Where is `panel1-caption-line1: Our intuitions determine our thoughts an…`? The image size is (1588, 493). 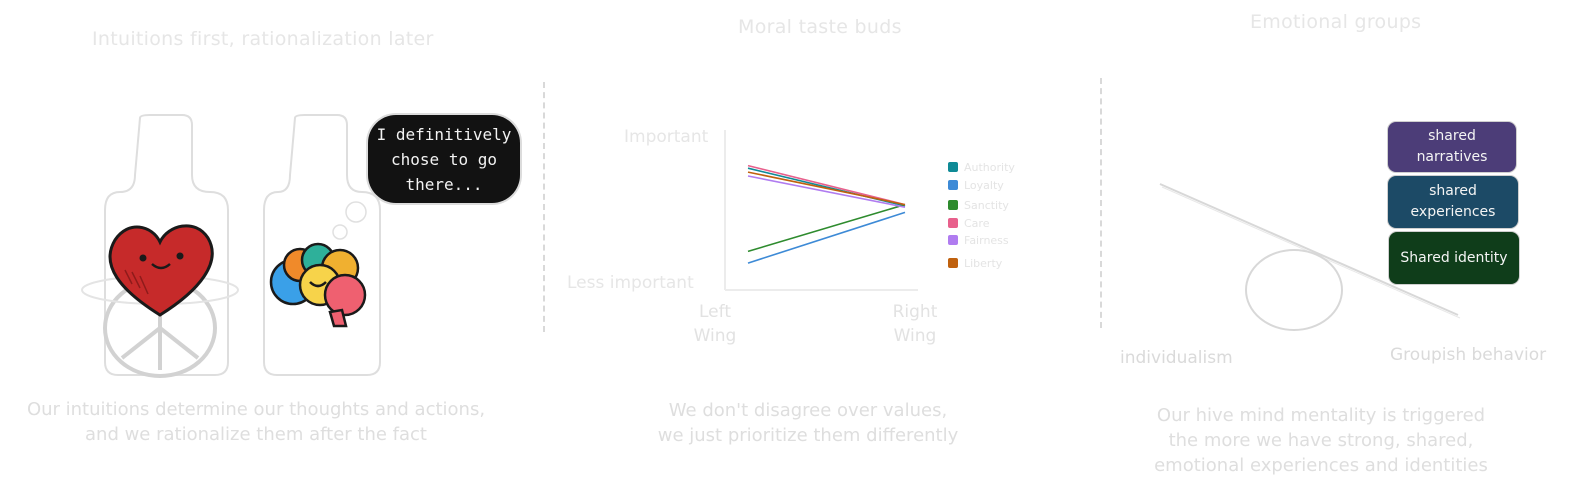 panel1-caption-line1: Our intuitions determine our thoughts an… is located at coordinates (256, 409).